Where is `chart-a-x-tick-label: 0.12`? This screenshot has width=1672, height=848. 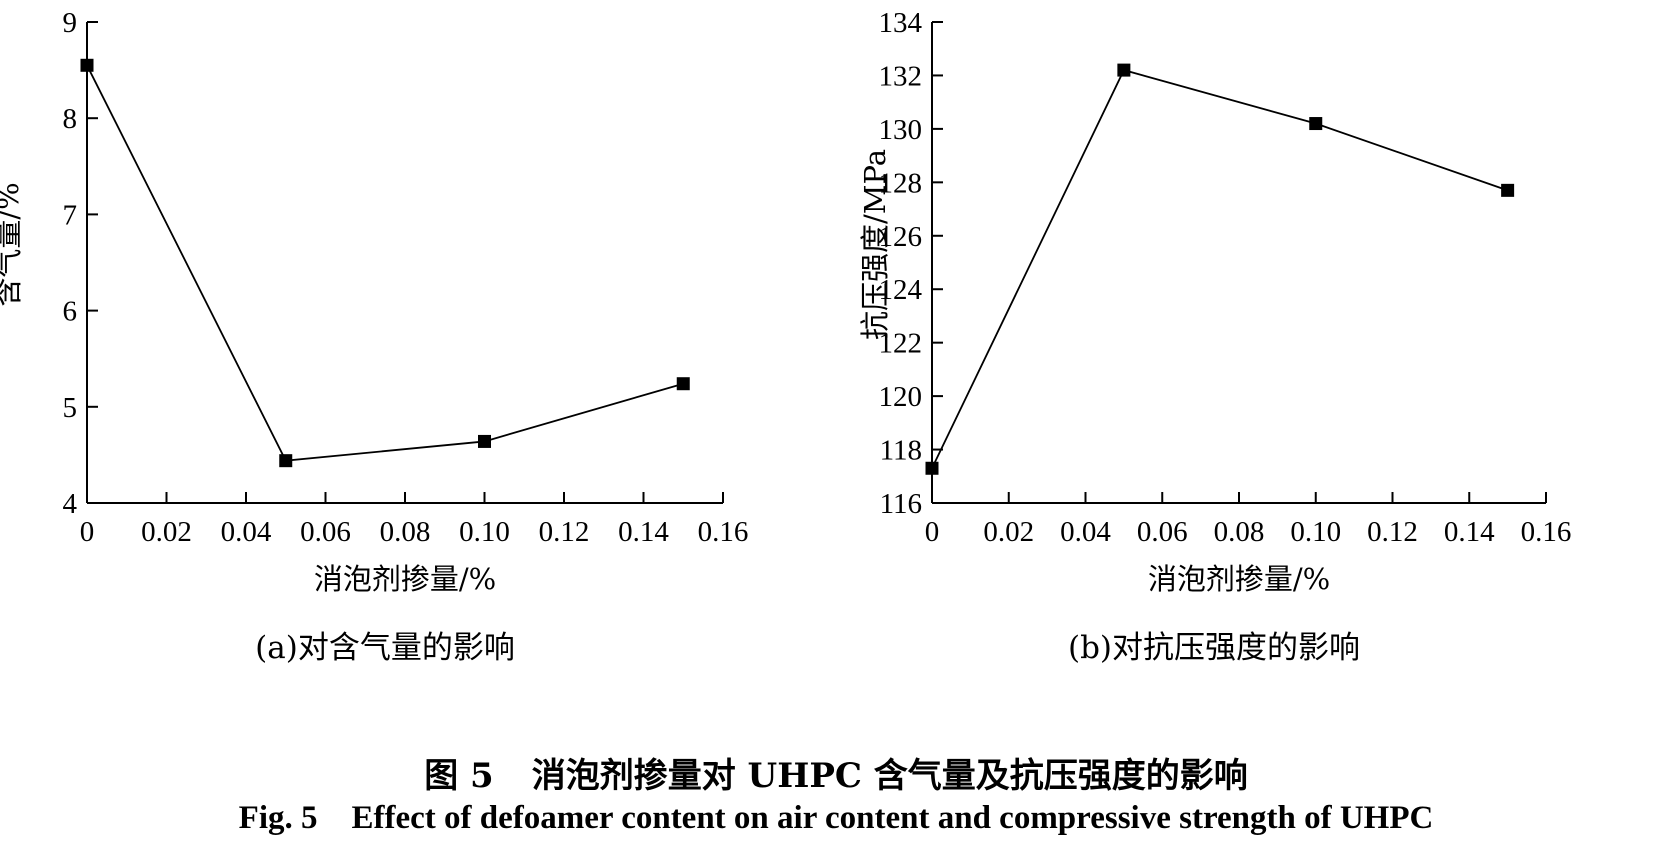
chart-a-x-tick-label: 0.12 is located at coordinates (564, 532).